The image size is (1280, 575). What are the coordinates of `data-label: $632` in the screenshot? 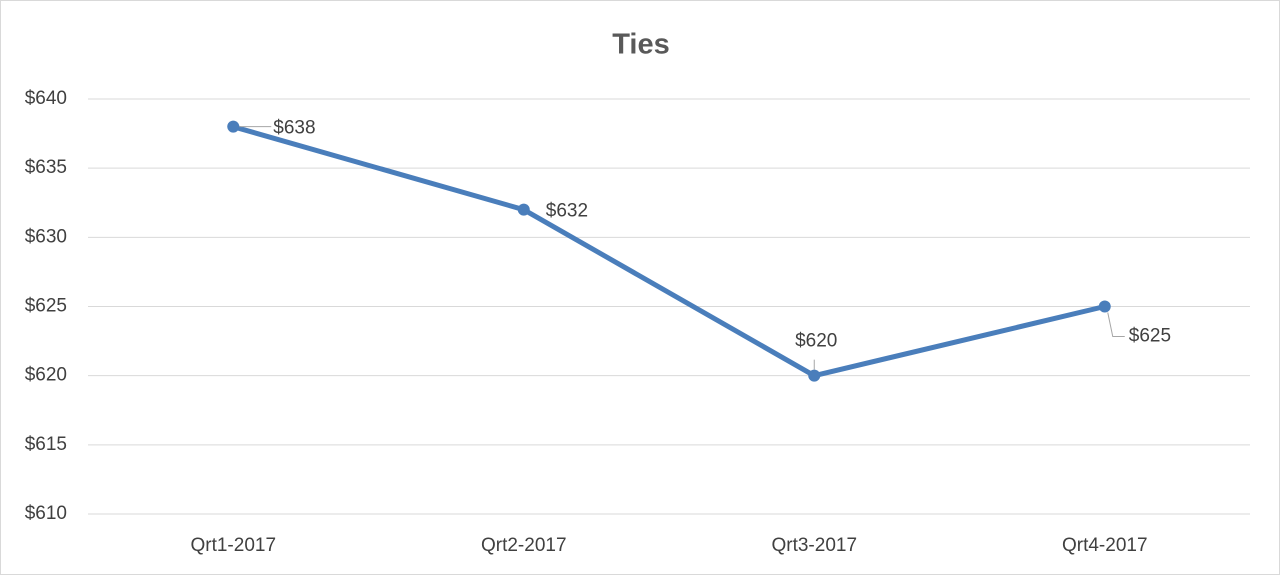 It's located at (567, 211).